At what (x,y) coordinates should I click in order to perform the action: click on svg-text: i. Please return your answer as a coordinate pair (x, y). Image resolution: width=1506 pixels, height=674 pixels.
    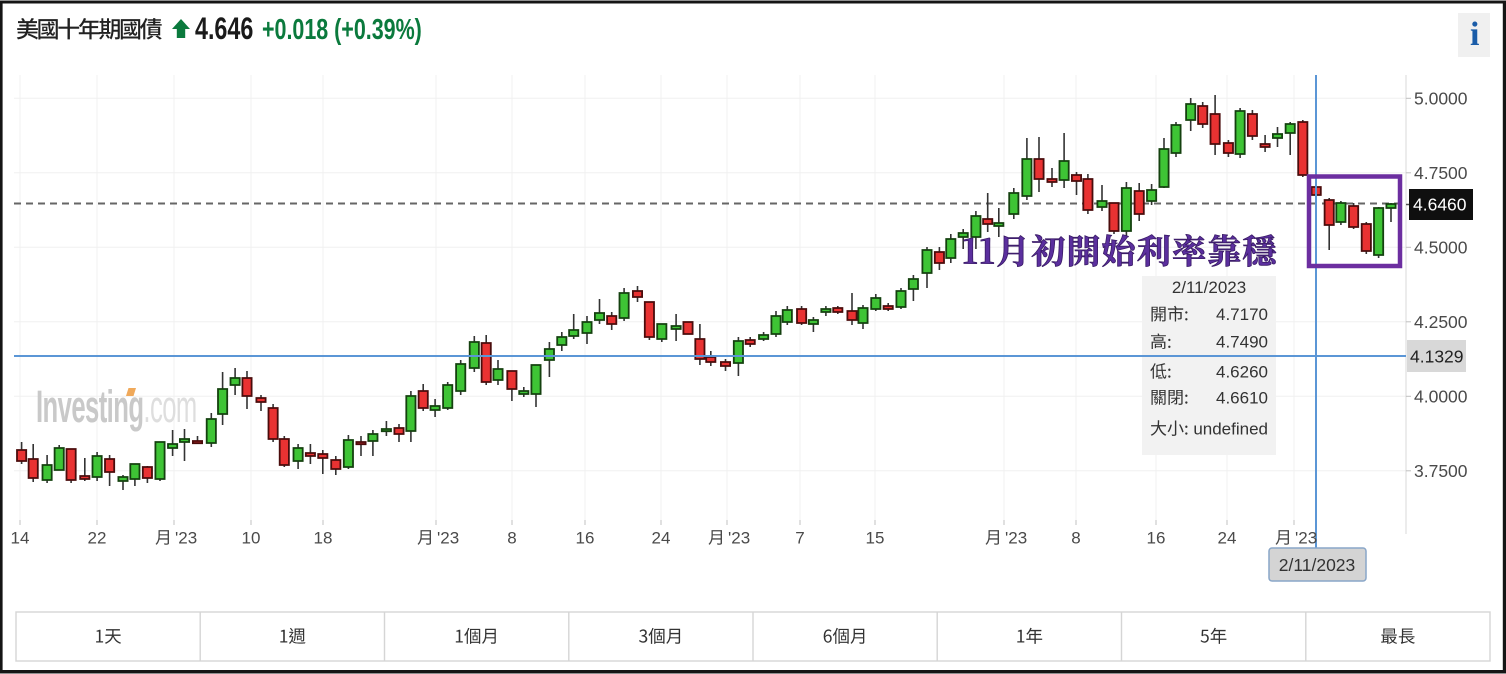
    Looking at the image, I should click on (1474, 34).